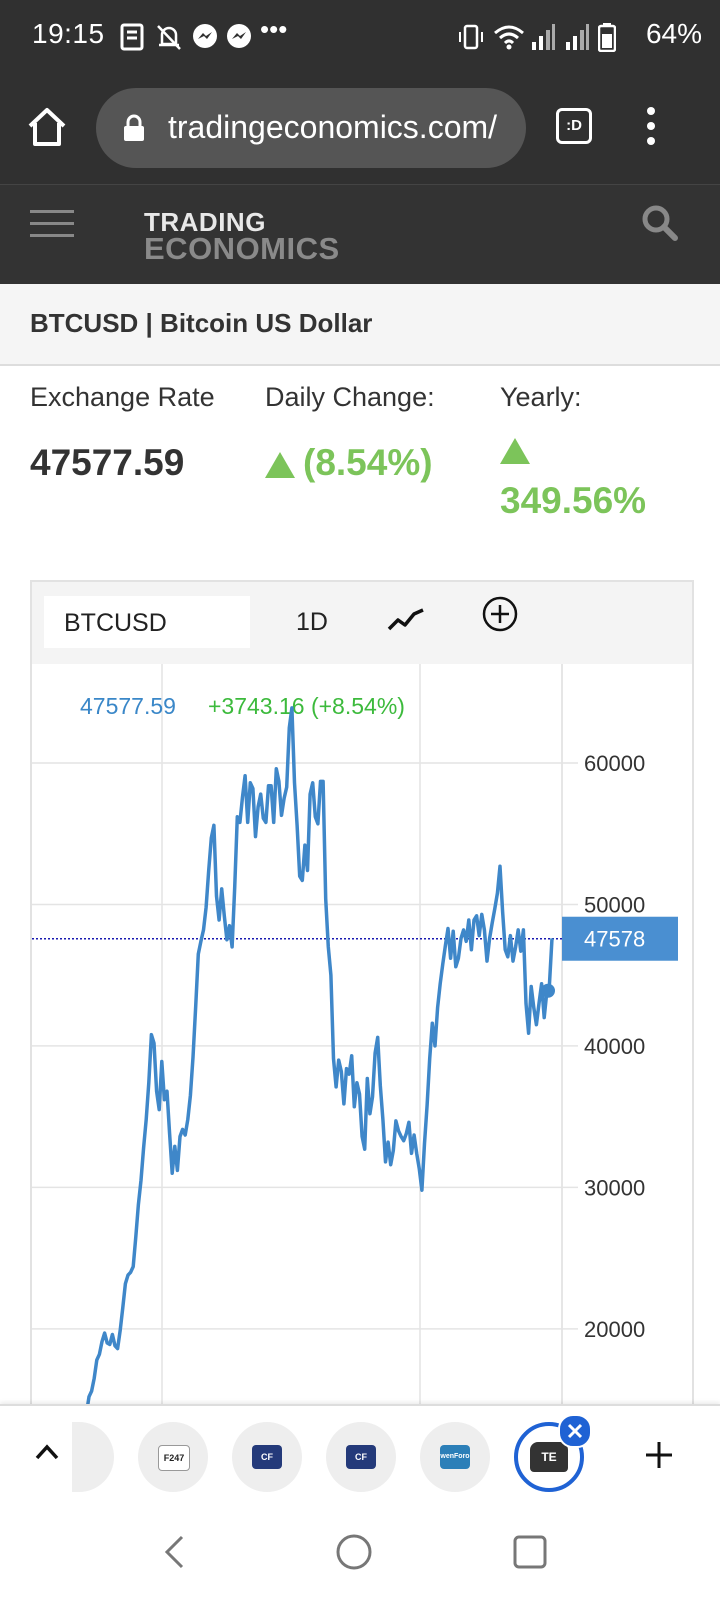 This screenshot has height=1600, width=720. I want to click on symbol-input: BTCUSD, so click(147, 622).